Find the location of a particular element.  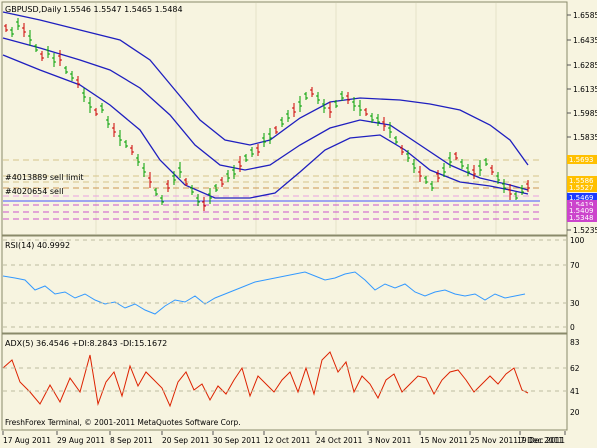

date-label: 15 Nov 2011 is located at coordinates (444, 440).